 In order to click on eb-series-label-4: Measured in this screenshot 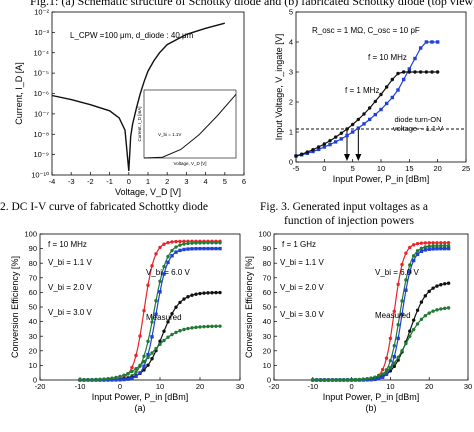, I will do `click(393, 315)`.